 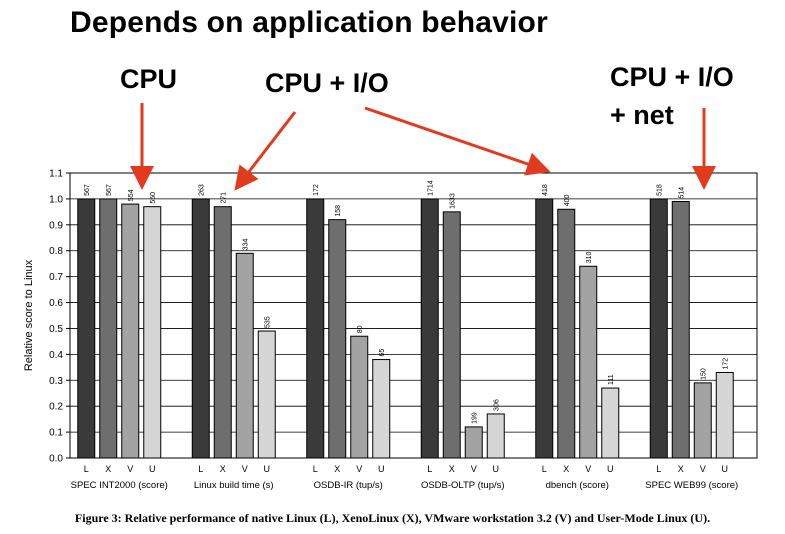 What do you see at coordinates (56, 174) in the screenshot?
I see `y-tick-label: 1.1` at bounding box center [56, 174].